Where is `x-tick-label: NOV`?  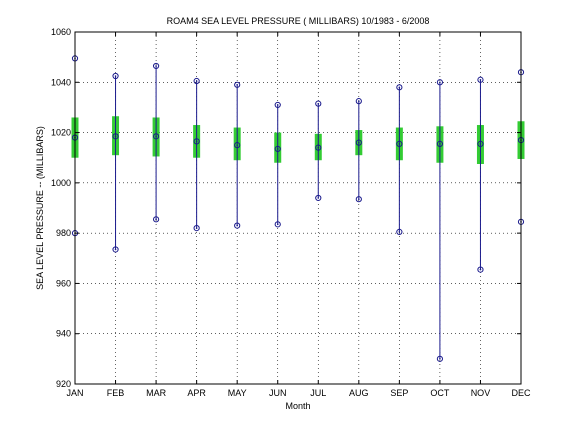 x-tick-label: NOV is located at coordinates (481, 393).